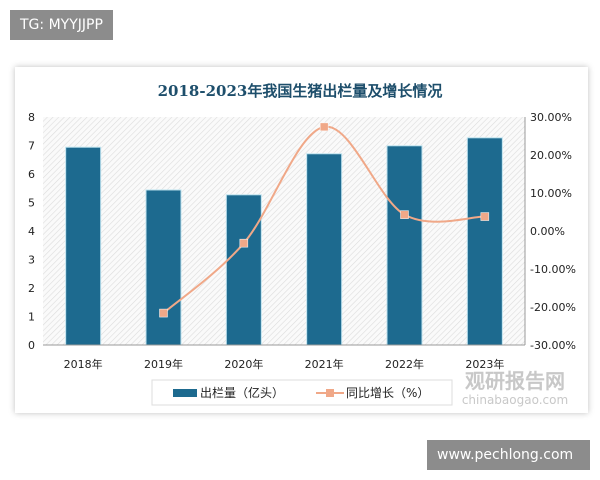 This screenshot has width=600, height=480. What do you see at coordinates (31, 231) in the screenshot?
I see `y-tick-label: 4` at bounding box center [31, 231].